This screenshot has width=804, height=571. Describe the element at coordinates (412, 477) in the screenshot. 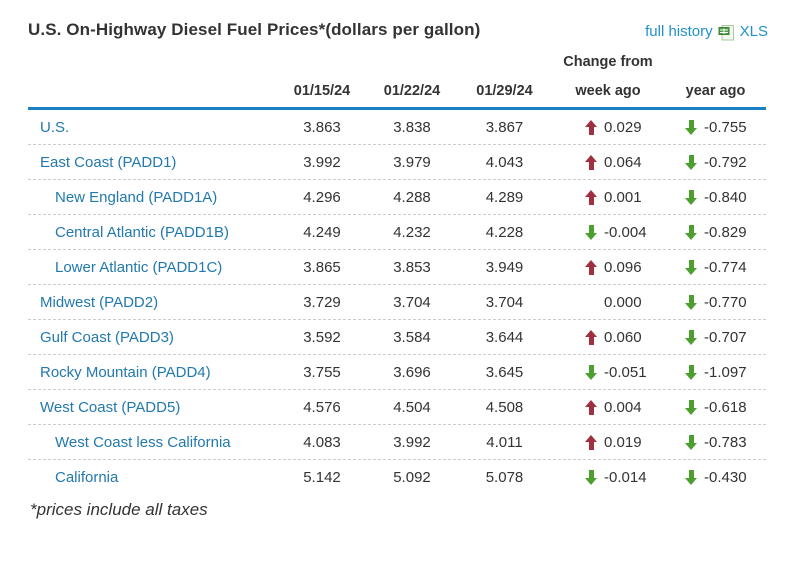

I see `price-value: 5.092` at that location.